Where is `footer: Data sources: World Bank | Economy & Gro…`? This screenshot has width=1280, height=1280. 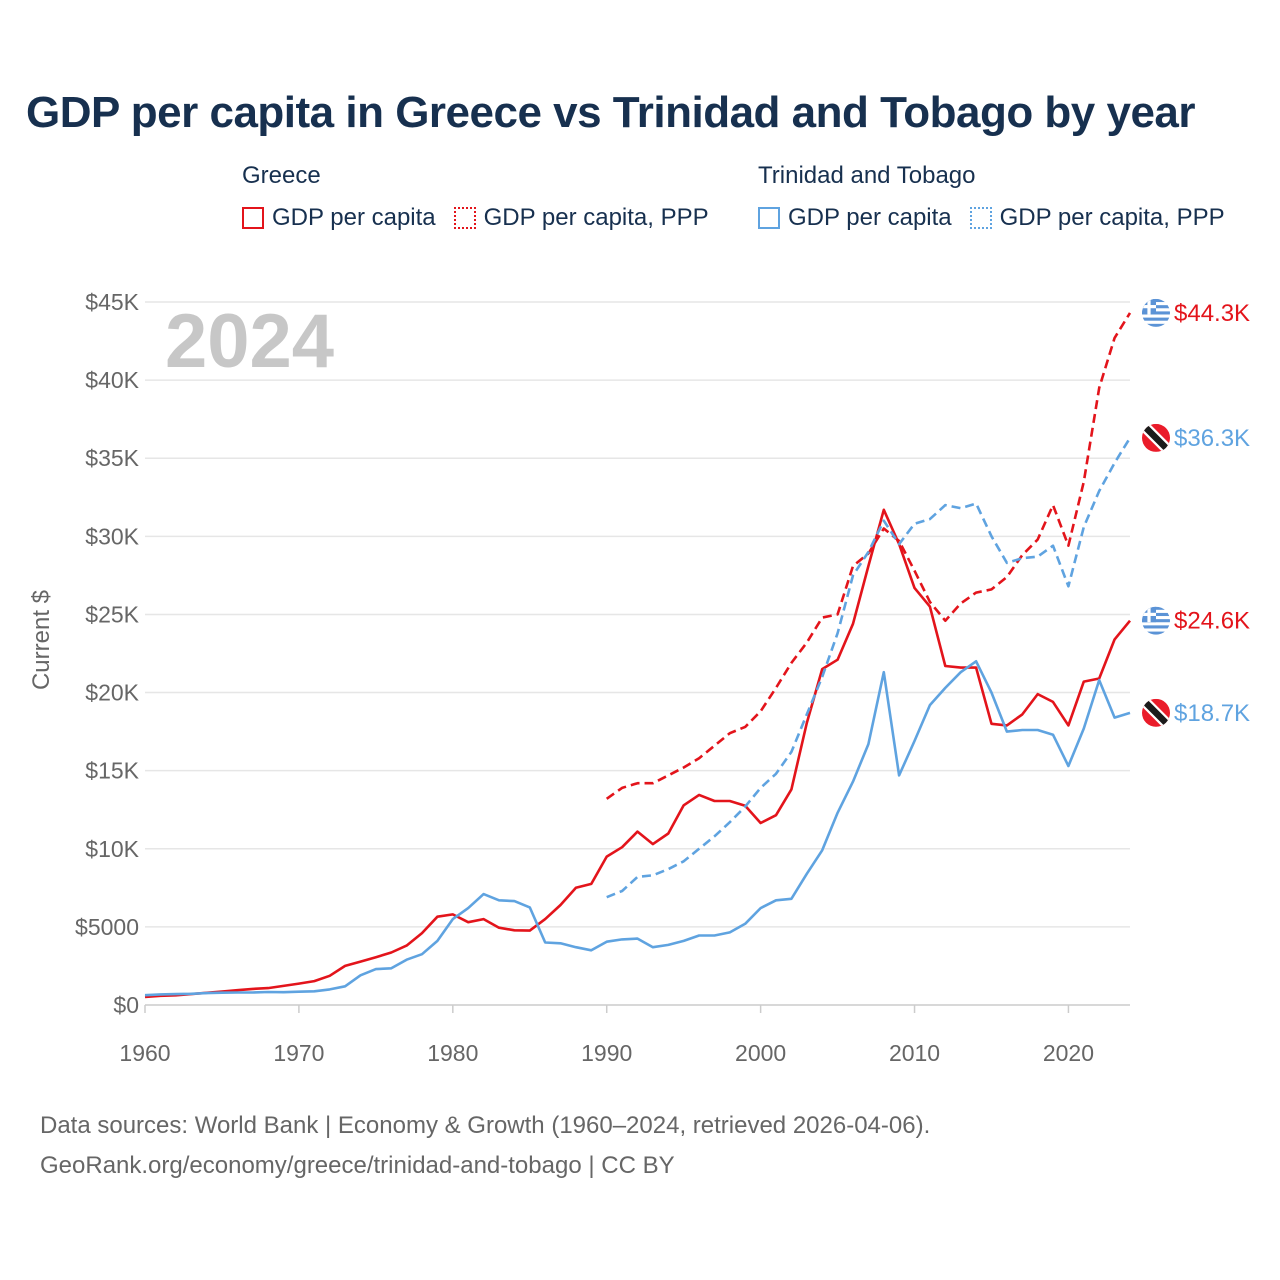
footer: Data sources: World Bank | Economy & Gro… is located at coordinates (485, 1146).